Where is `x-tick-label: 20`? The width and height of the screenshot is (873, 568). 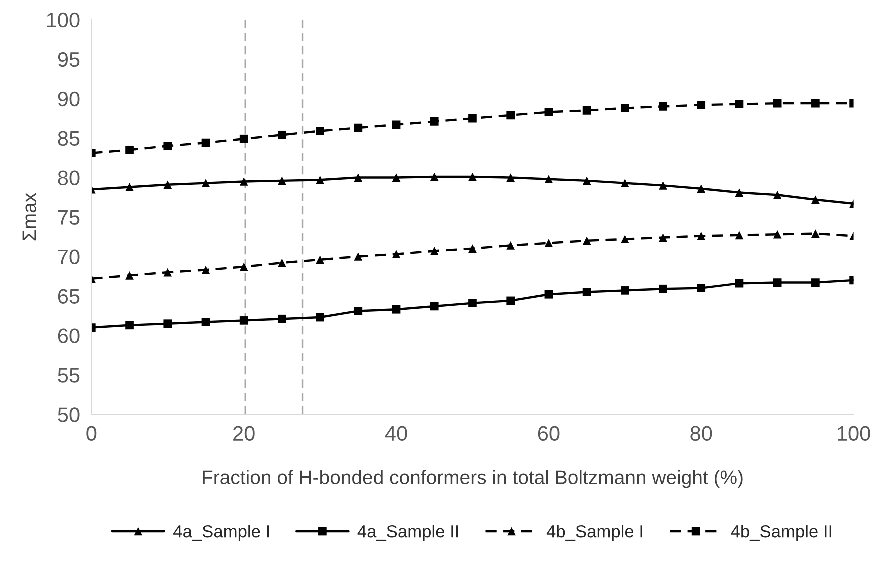 x-tick-label: 20 is located at coordinates (244, 434).